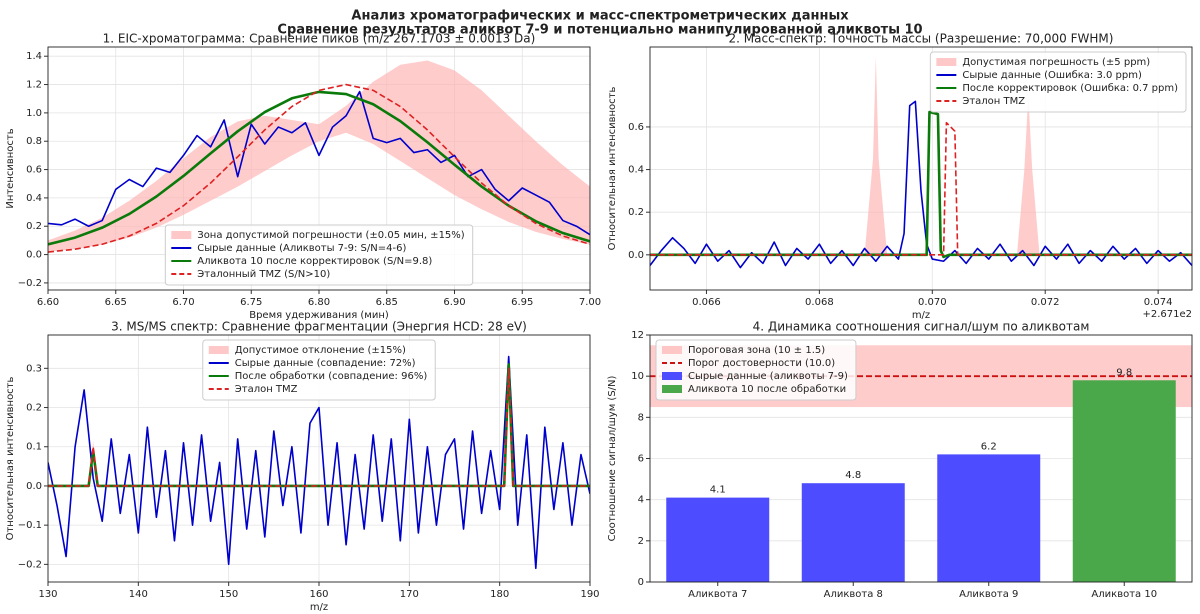  I want to click on x-tick-label: 130, so click(47, 594).